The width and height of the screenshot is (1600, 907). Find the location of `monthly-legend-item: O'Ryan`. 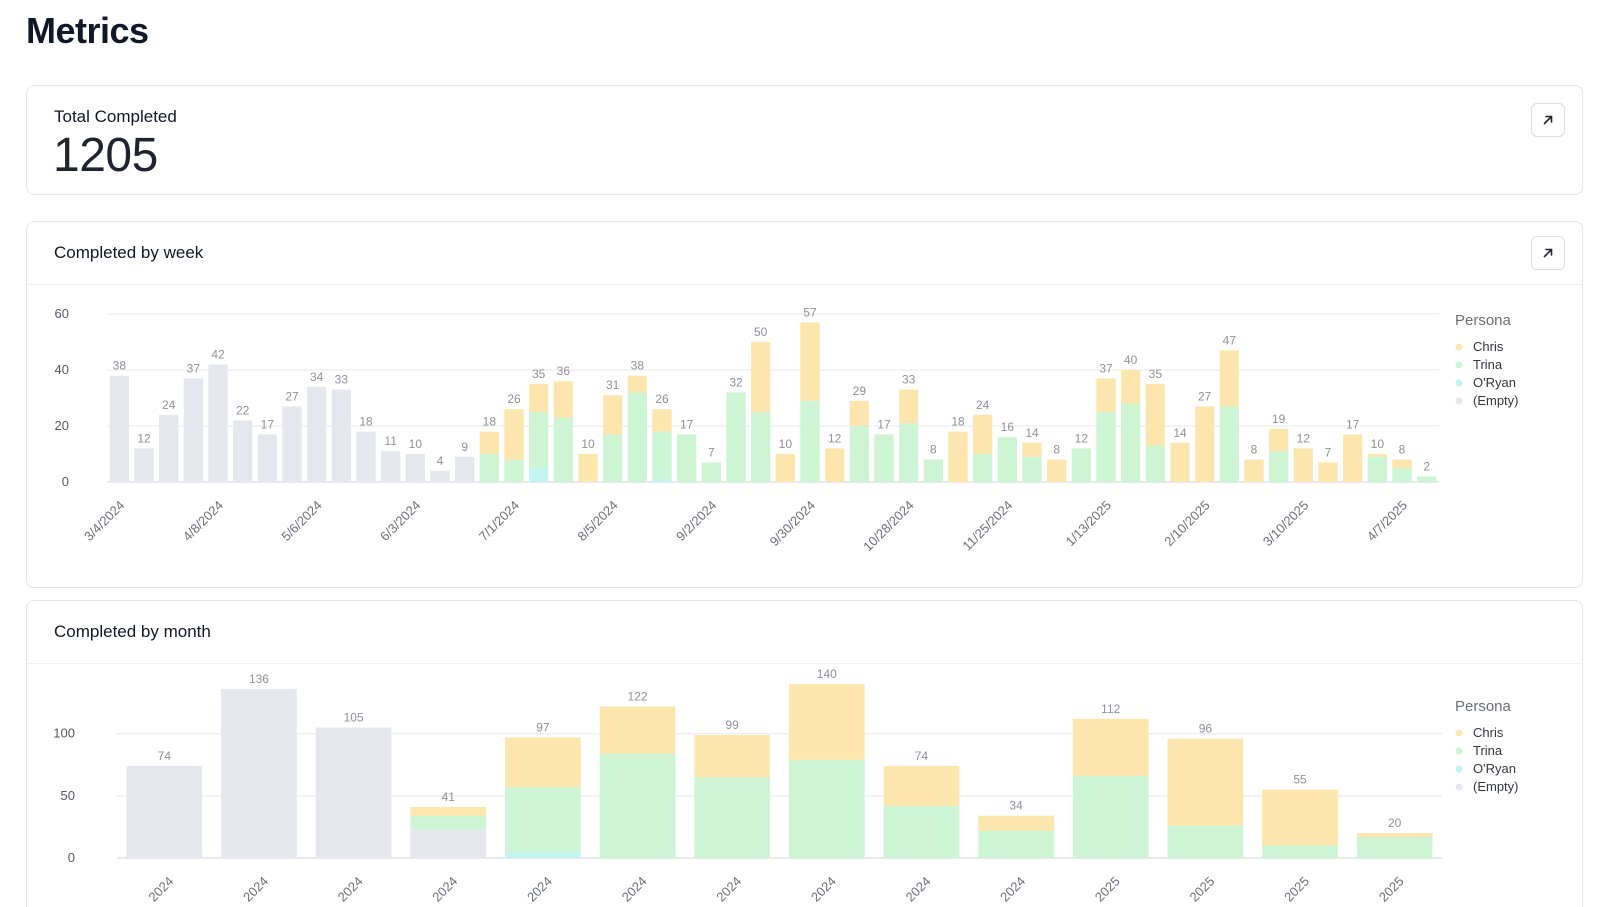

monthly-legend-item: O'Ryan is located at coordinates (1494, 768).